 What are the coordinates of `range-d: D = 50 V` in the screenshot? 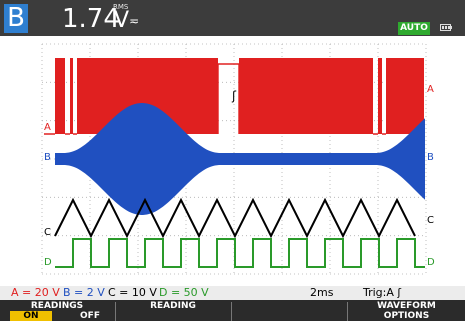 It's located at (184, 292).